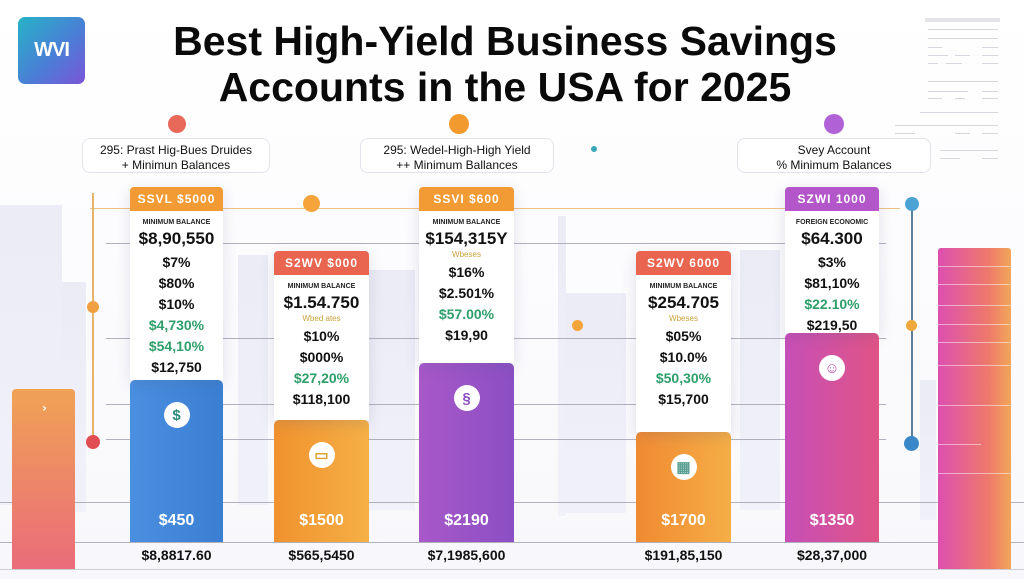 The width and height of the screenshot is (1024, 579). I want to click on card-stat: $4,730%, so click(176, 325).